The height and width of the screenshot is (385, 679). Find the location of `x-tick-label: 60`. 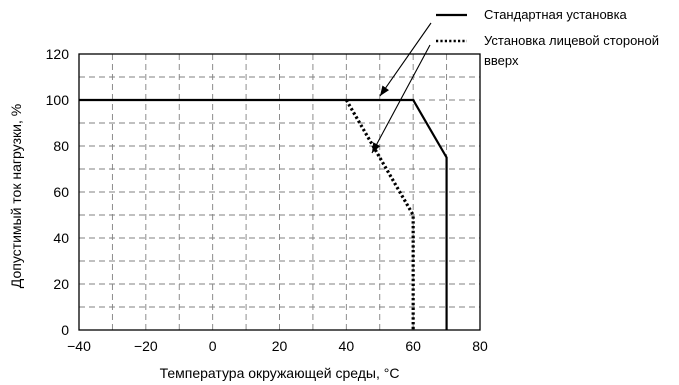

x-tick-label: 60 is located at coordinates (413, 346).